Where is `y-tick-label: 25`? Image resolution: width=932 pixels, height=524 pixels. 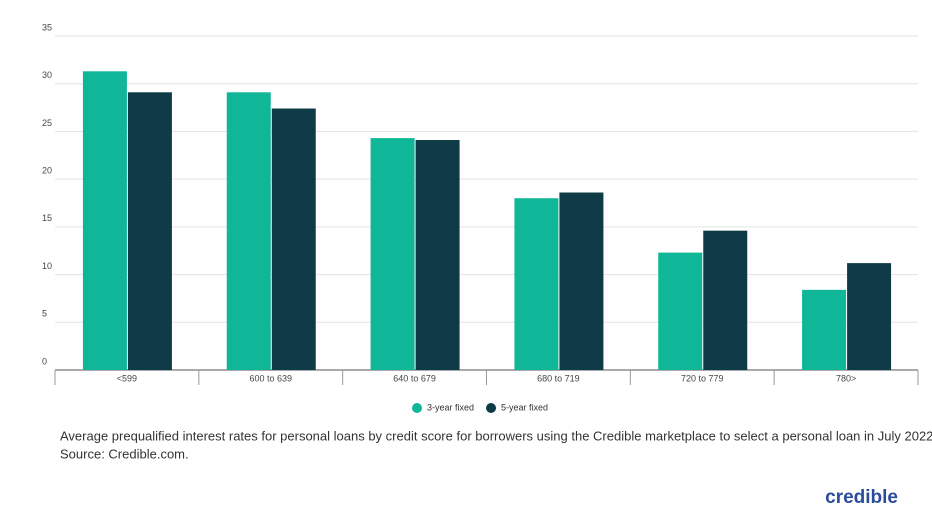
y-tick-label: 25 is located at coordinates (47, 123).